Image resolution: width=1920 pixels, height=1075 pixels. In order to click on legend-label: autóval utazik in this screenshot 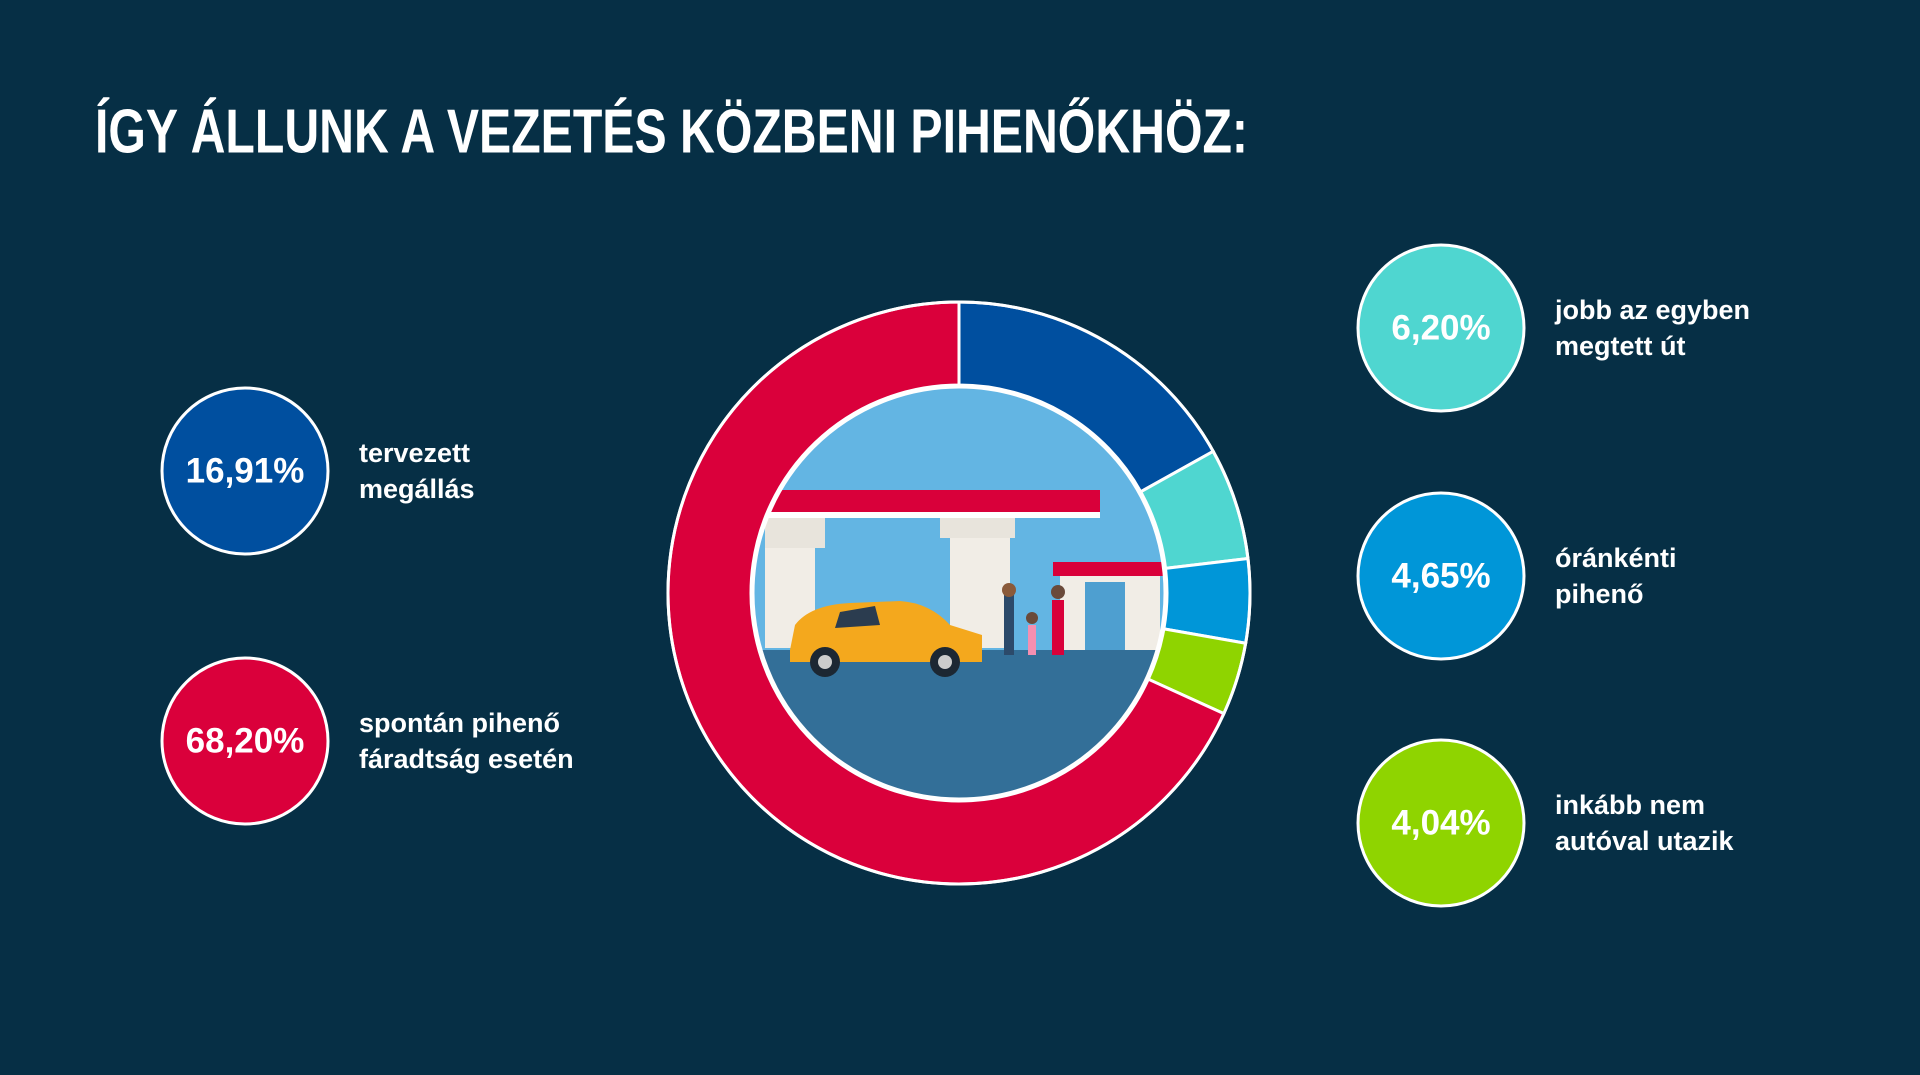, I will do `click(1645, 841)`.